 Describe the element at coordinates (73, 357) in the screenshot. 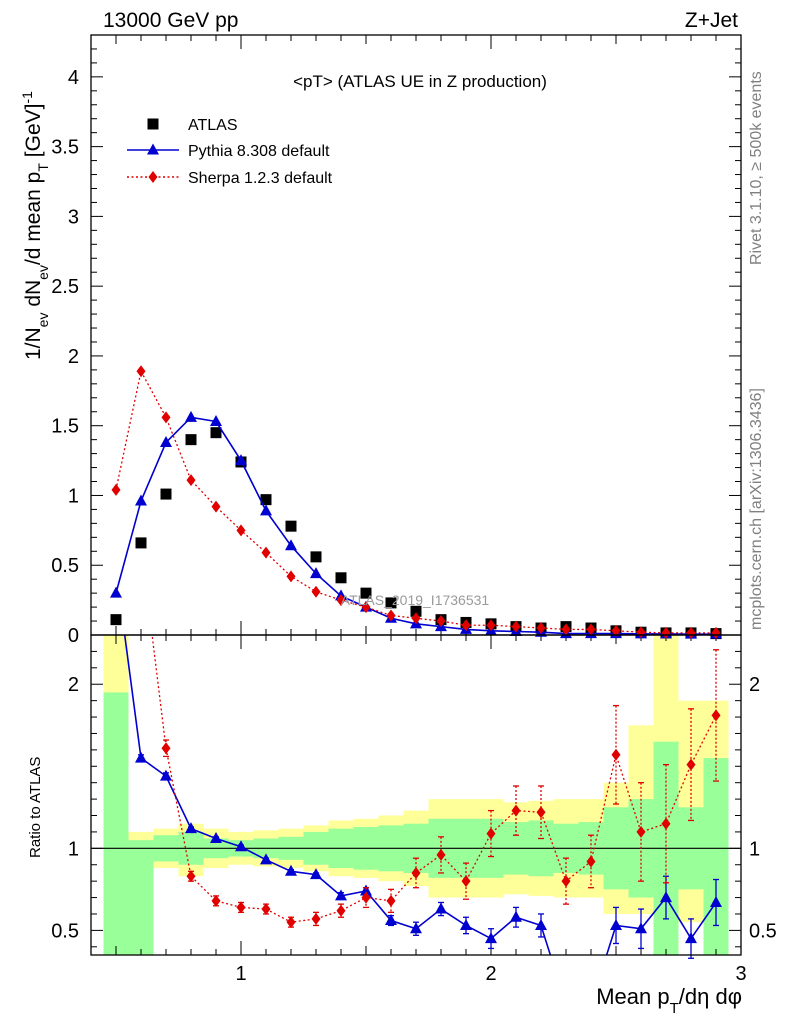

I see `main-y-tick-label: 2` at that location.